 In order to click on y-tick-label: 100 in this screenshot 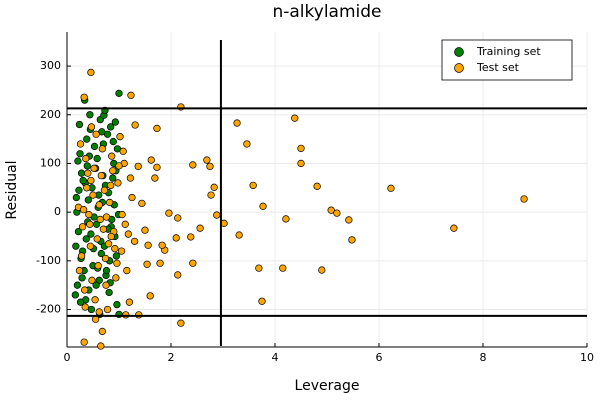, I will do `click(50, 162)`.